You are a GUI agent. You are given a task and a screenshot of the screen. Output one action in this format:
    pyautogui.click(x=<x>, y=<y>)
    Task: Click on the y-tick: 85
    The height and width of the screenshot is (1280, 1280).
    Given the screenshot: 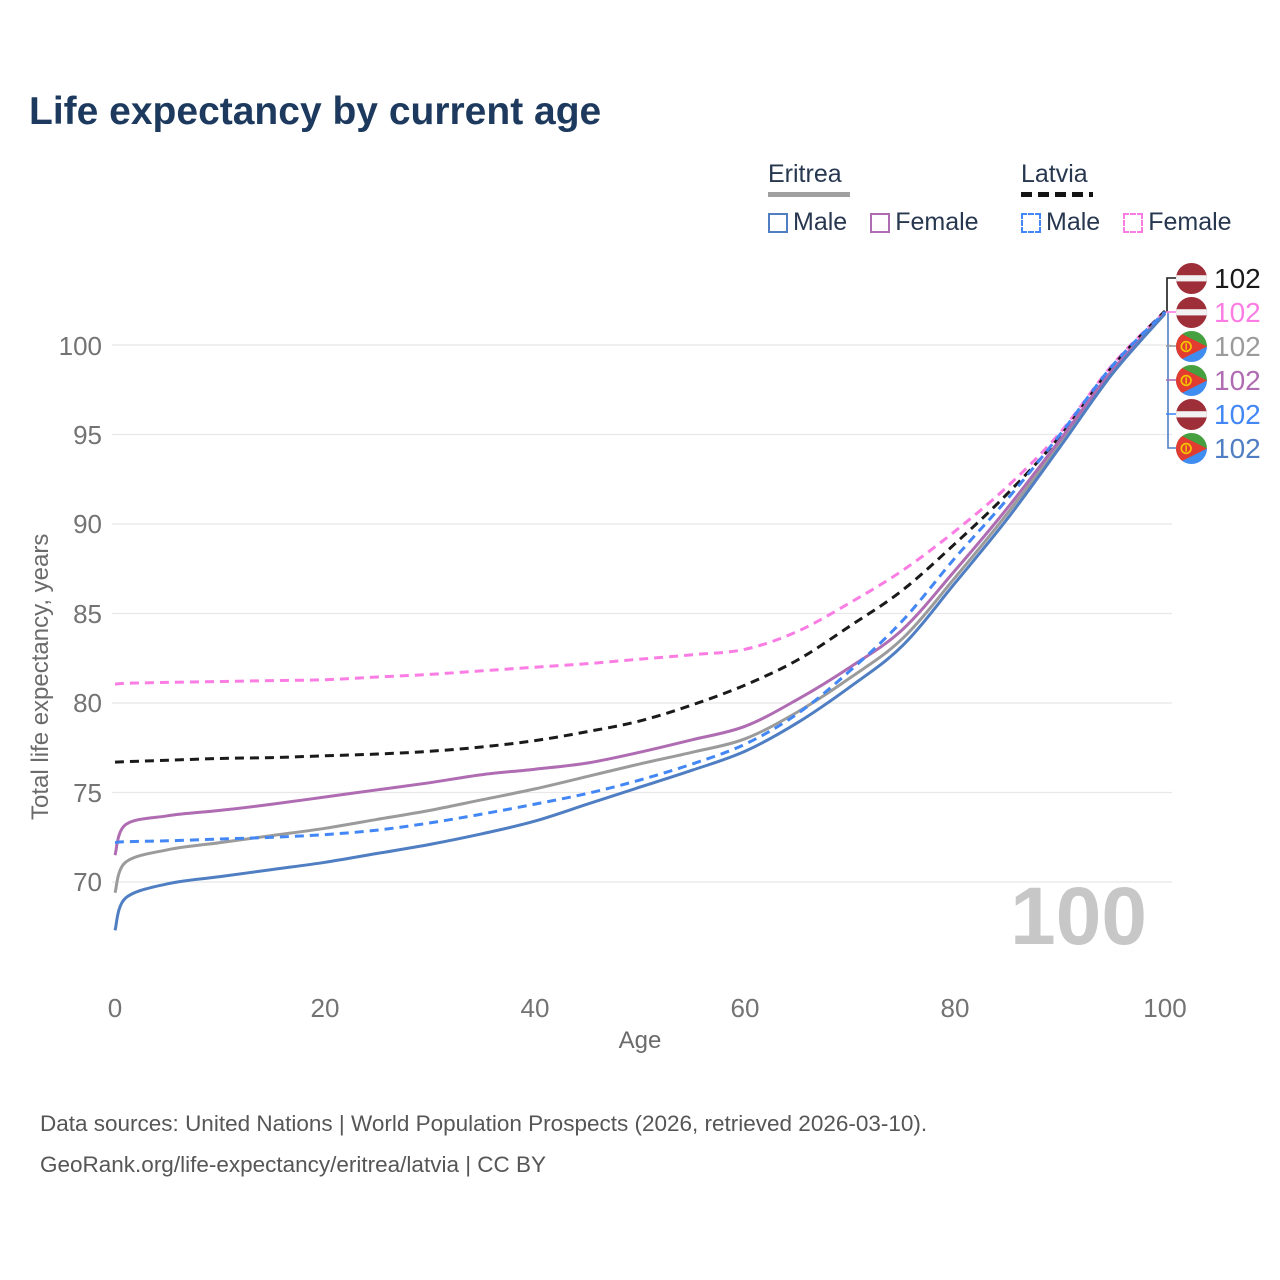 What is the action you would take?
    pyautogui.click(x=87, y=614)
    